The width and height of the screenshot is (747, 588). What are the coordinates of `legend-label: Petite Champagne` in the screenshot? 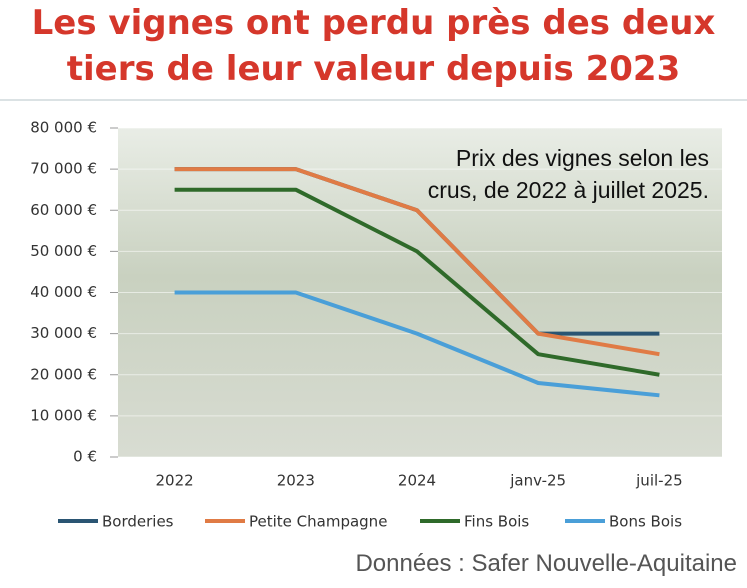 It's located at (318, 522).